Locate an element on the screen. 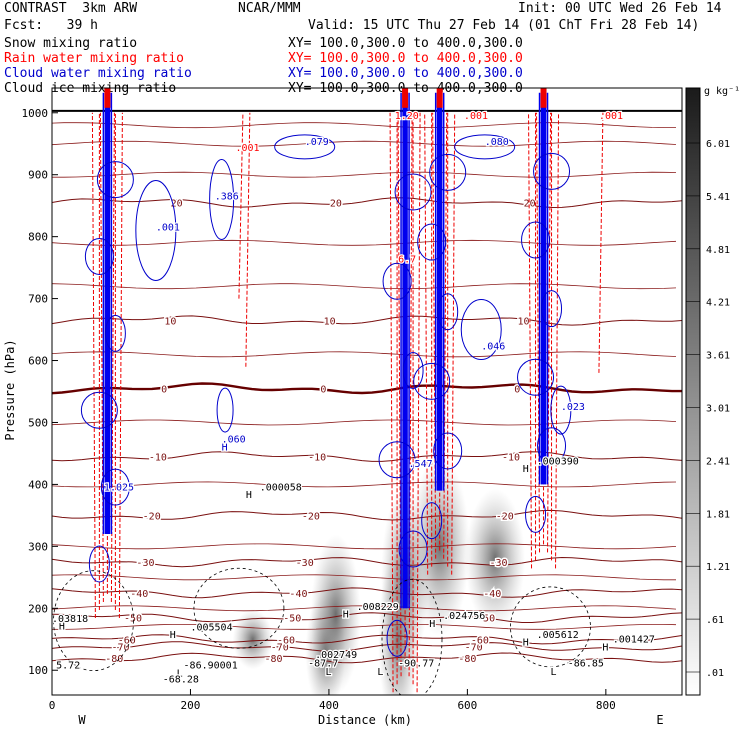 The width and height of the screenshot is (740, 740). colorbar-tick-label: 6.01 is located at coordinates (718, 144).